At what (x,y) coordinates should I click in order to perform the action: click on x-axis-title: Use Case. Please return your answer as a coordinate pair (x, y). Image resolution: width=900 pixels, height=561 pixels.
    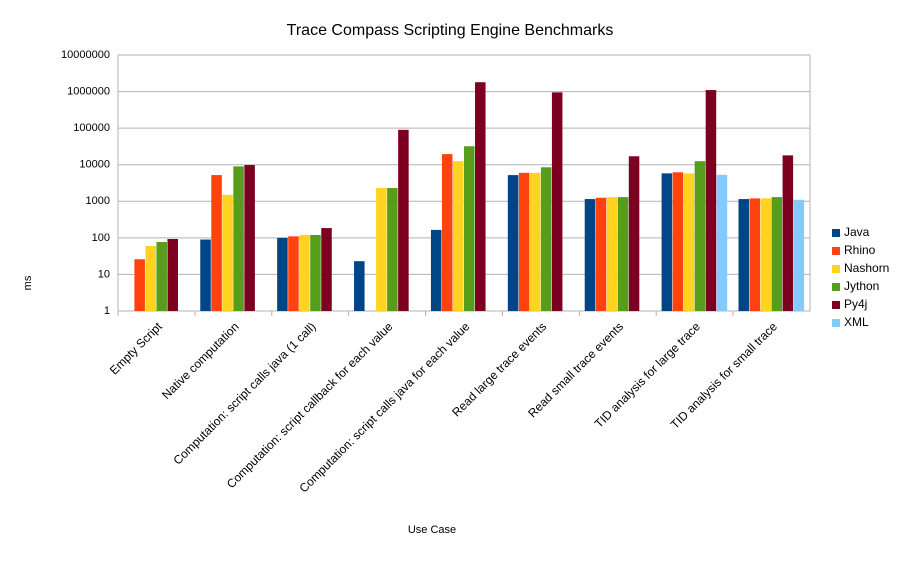
    Looking at the image, I should click on (432, 530).